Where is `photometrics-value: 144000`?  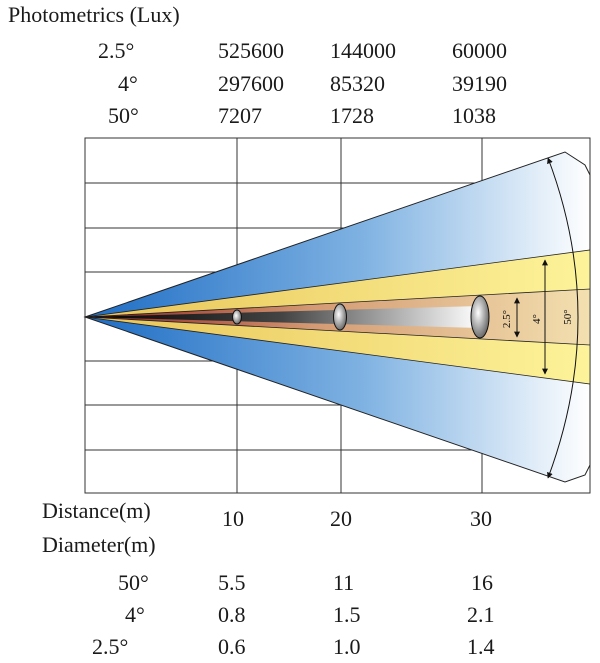
photometrics-value: 144000 is located at coordinates (363, 50).